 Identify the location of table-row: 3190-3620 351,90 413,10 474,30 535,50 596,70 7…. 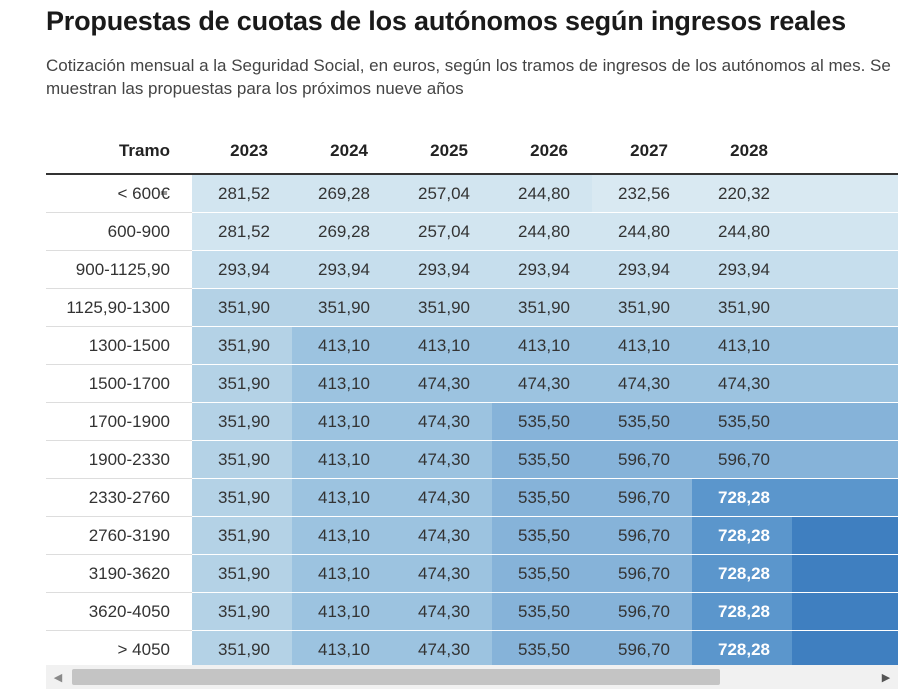
(472, 573).